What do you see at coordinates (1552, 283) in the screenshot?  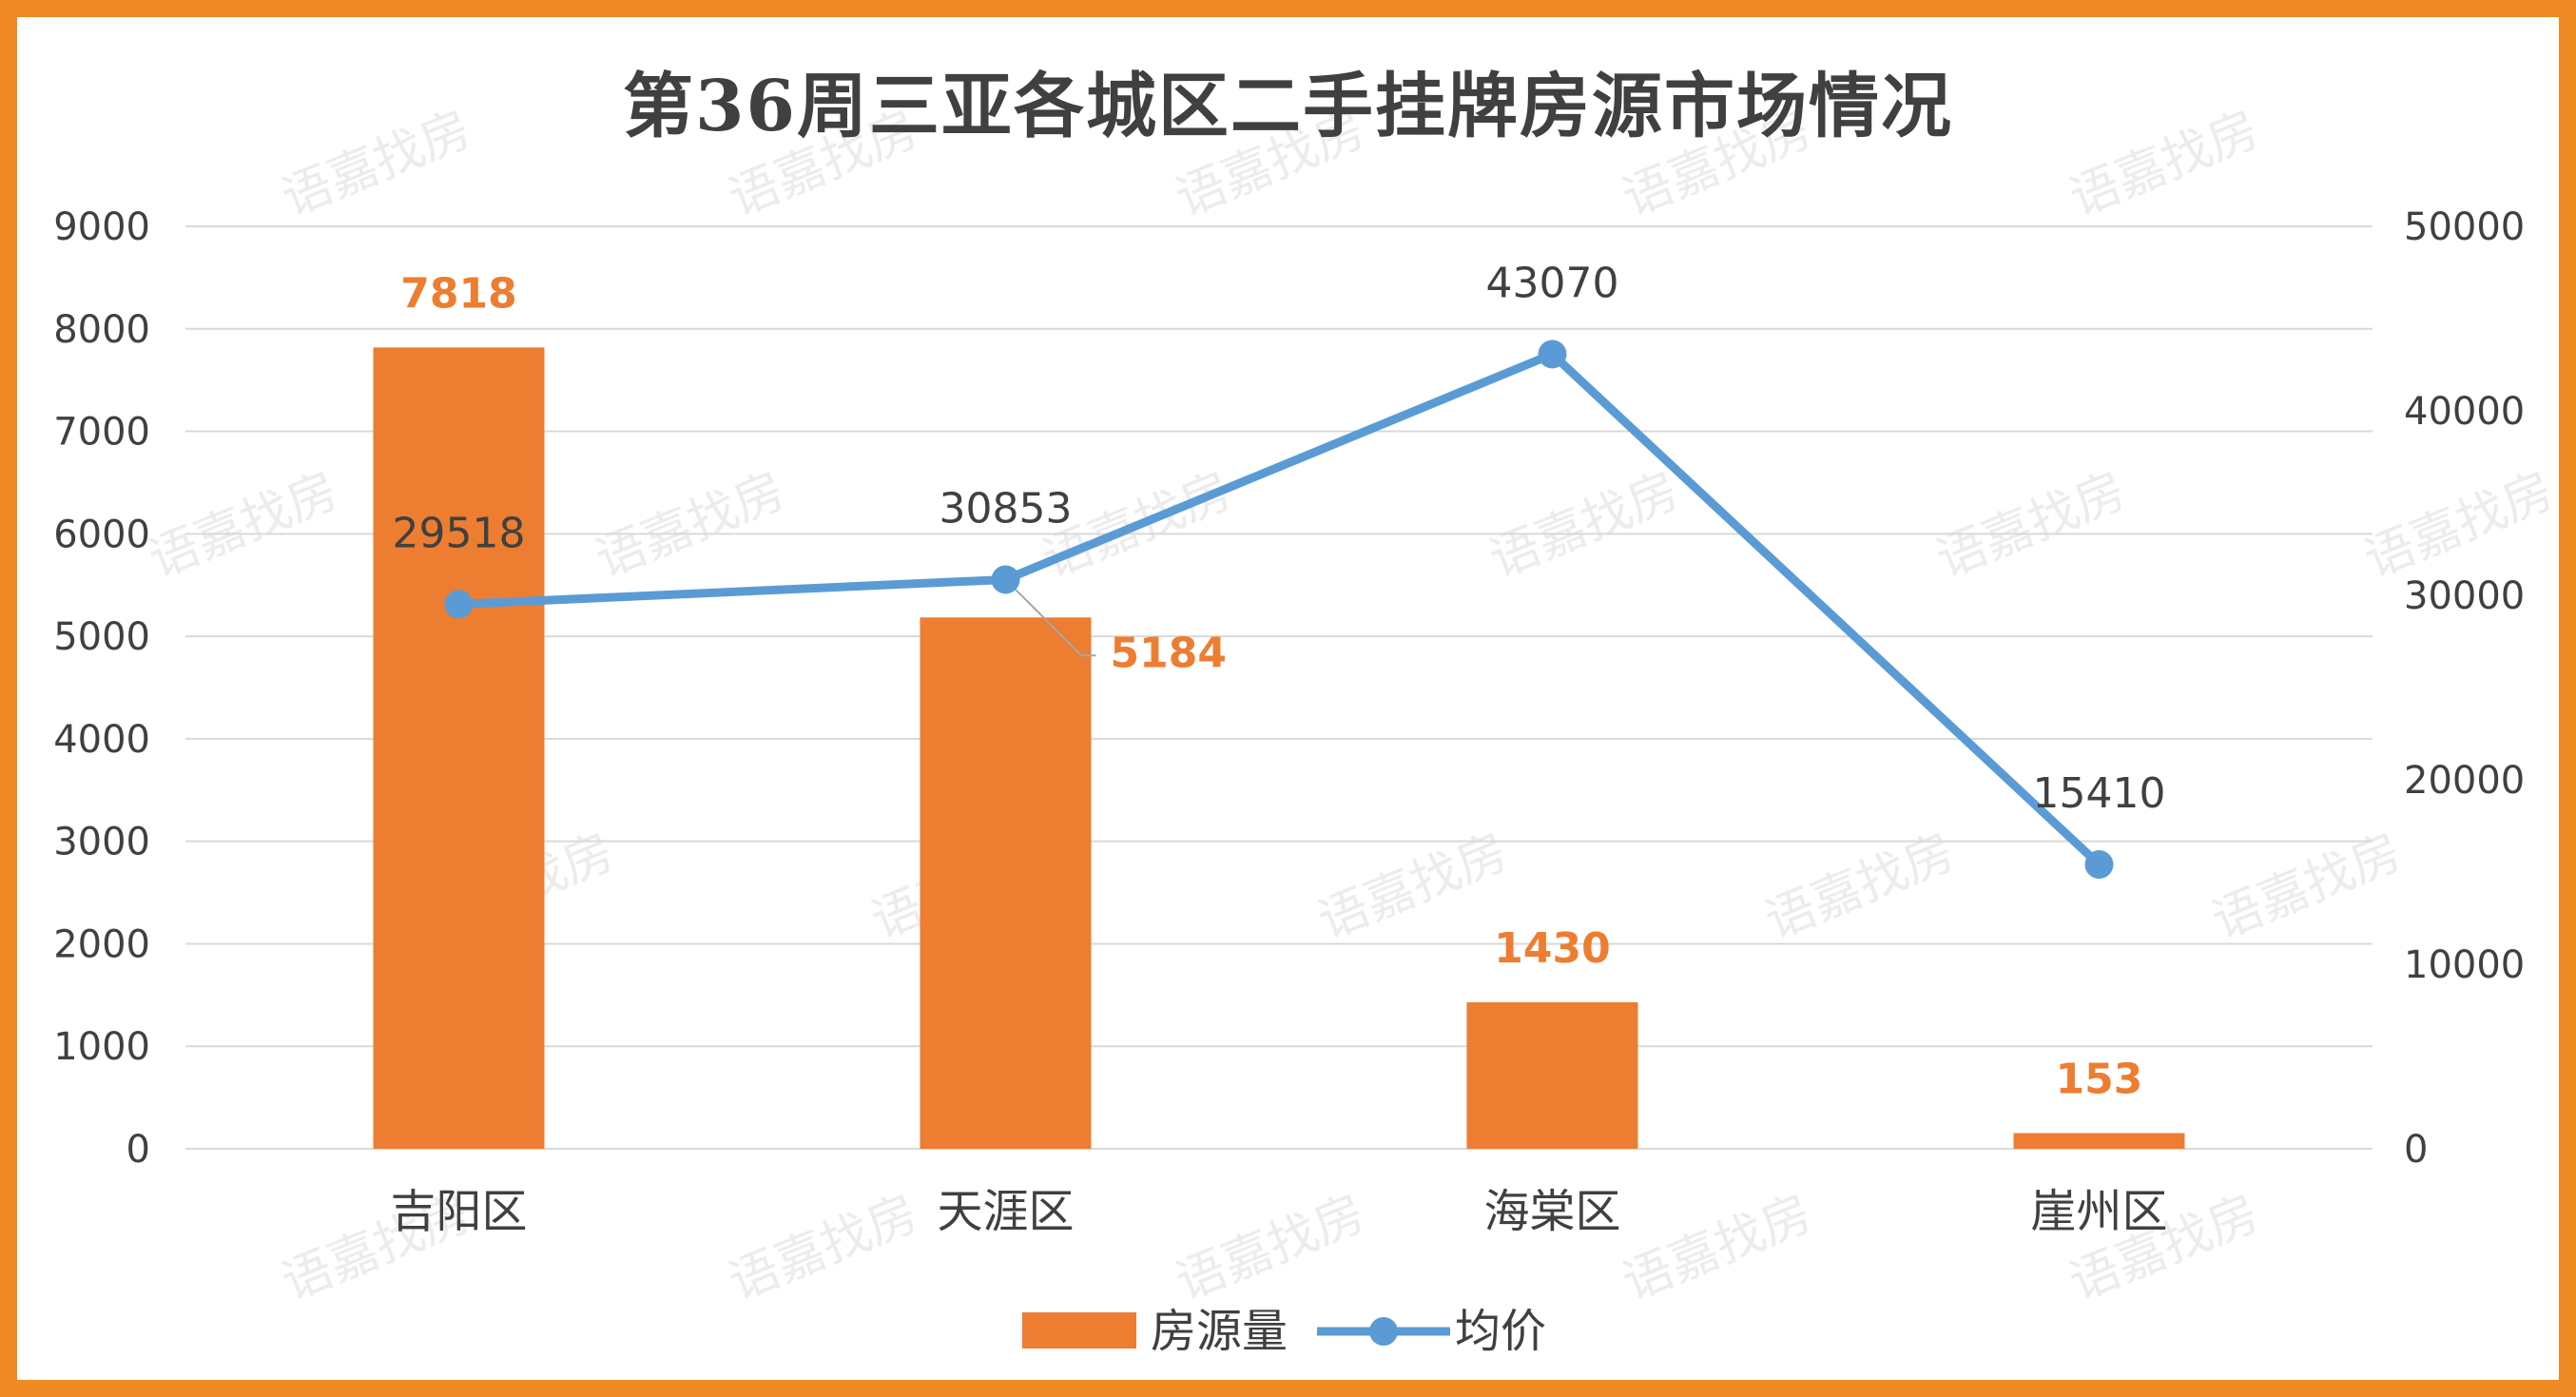 I see `line-data-label: 43070` at bounding box center [1552, 283].